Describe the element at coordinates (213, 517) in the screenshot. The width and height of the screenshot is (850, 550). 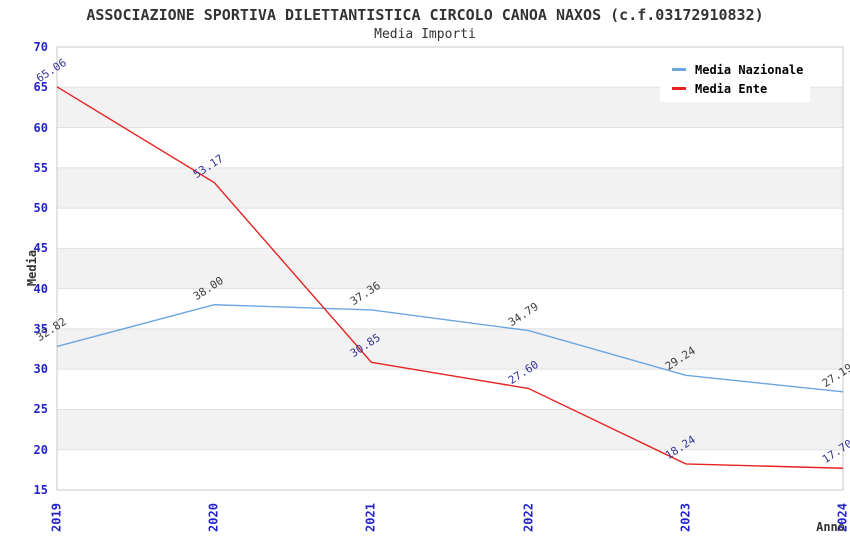
I see `x-tick-label: 2020` at that location.